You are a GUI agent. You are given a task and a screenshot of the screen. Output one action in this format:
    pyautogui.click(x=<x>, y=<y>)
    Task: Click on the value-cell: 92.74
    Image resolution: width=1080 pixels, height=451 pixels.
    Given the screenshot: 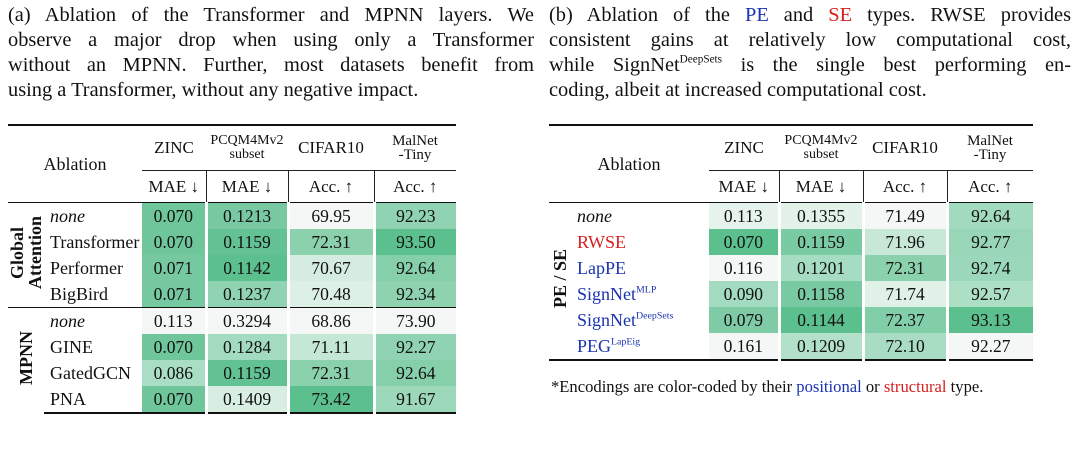 What is the action you would take?
    pyautogui.click(x=989, y=268)
    